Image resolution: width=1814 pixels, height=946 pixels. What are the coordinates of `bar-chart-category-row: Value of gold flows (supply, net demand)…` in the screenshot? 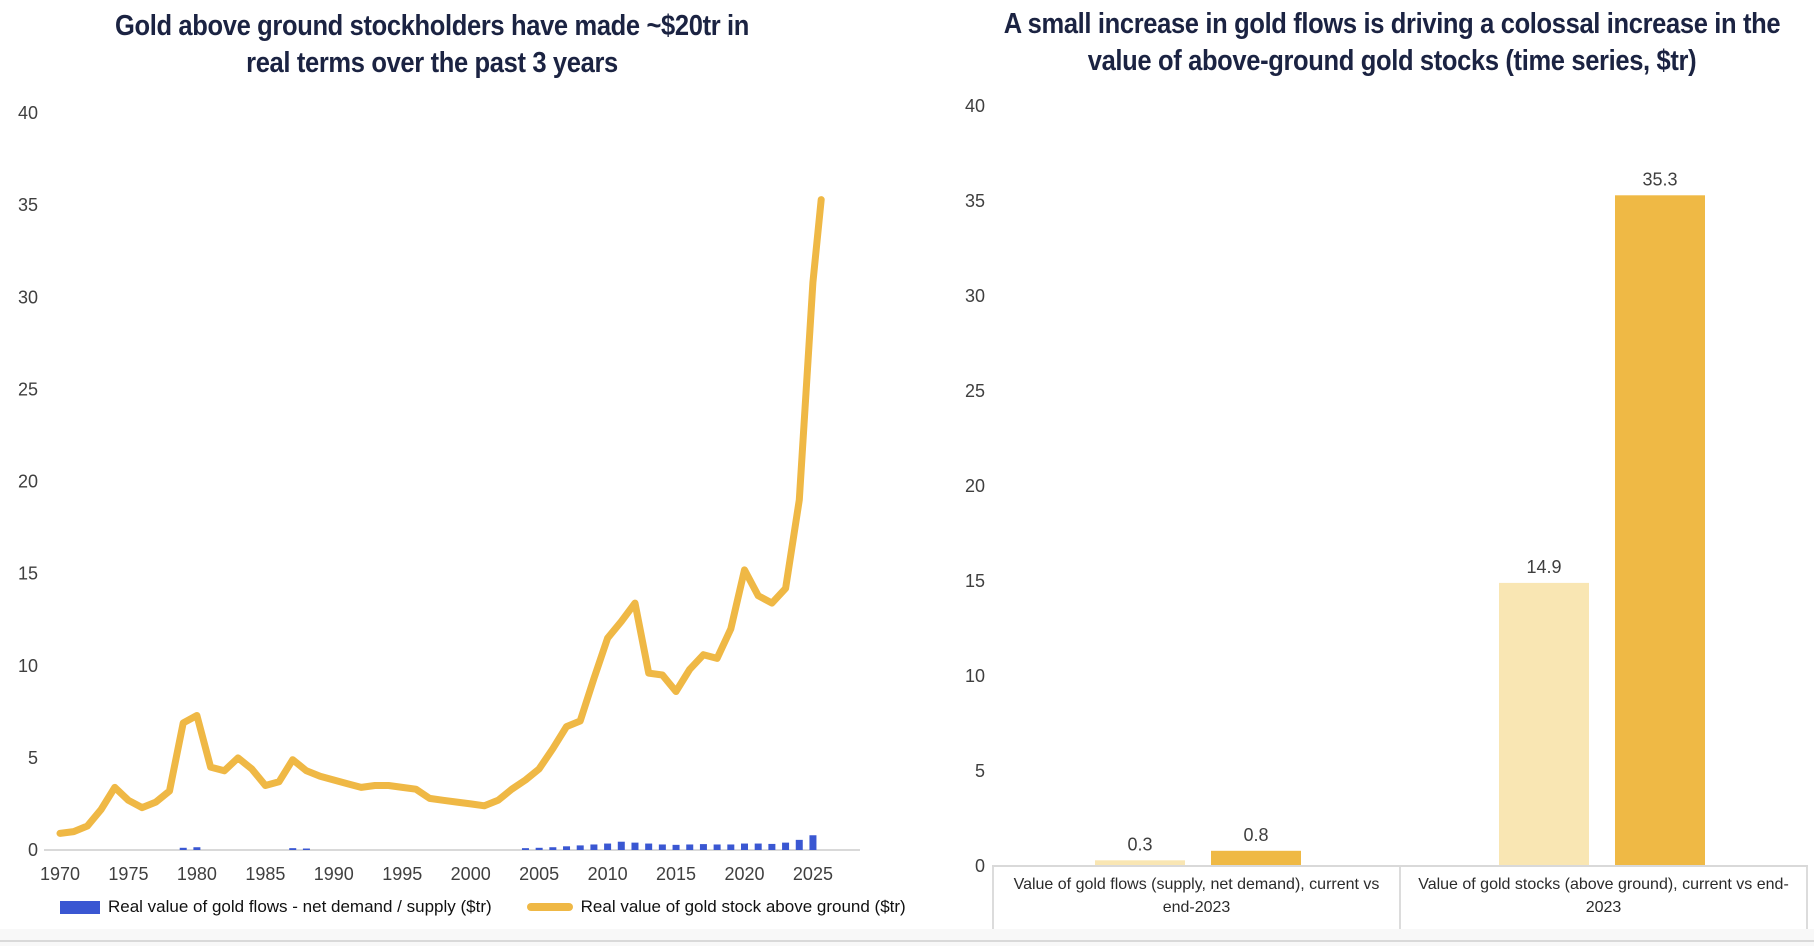 It's located at (1400, 898).